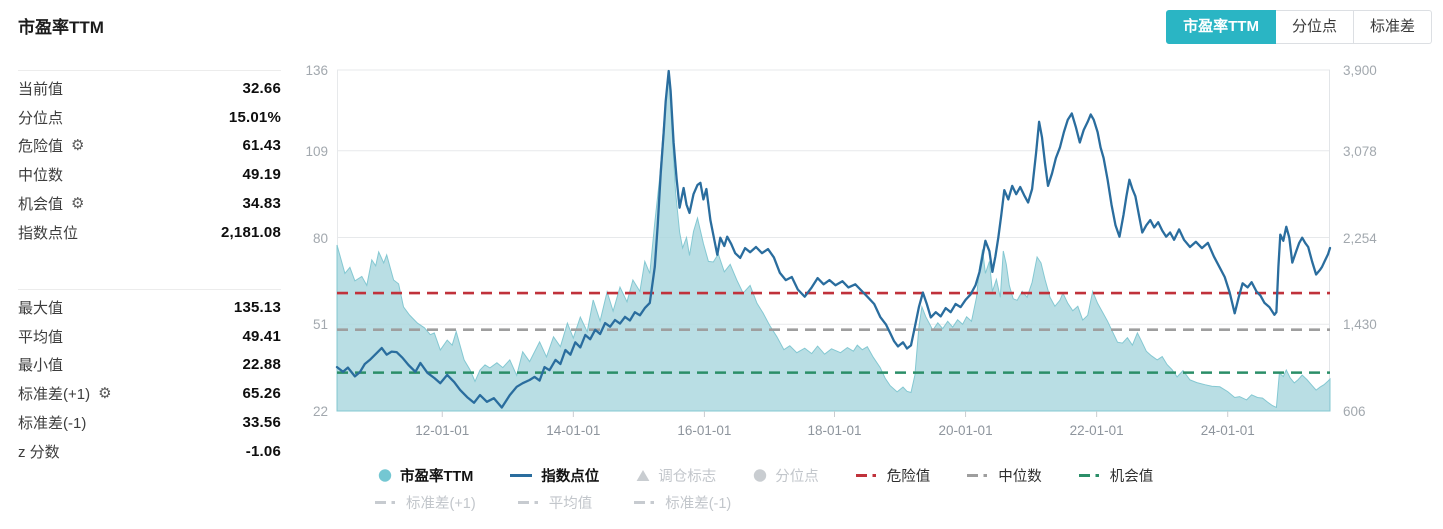 This screenshot has width=1443, height=529. I want to click on stat-value-min: 22.88, so click(261, 365).